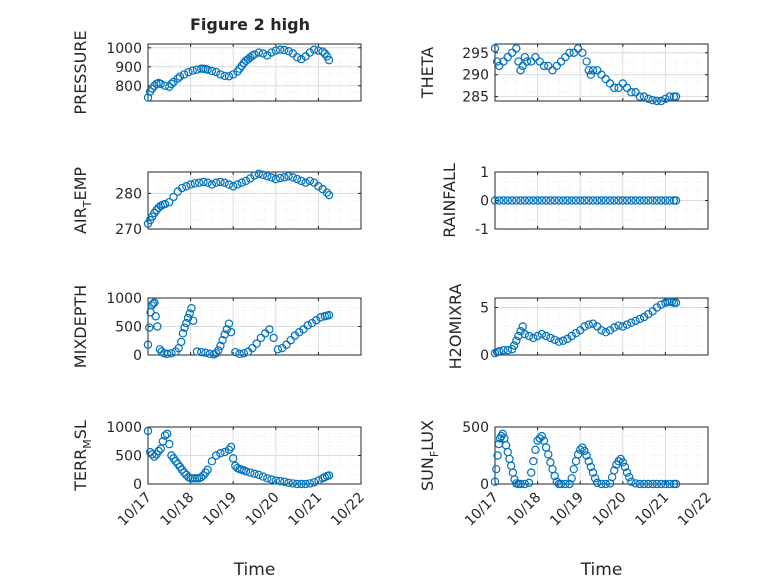 The height and width of the screenshot is (587, 778). Describe the element at coordinates (348, 510) in the screenshot. I see `x-tick-label: 10/22` at that location.